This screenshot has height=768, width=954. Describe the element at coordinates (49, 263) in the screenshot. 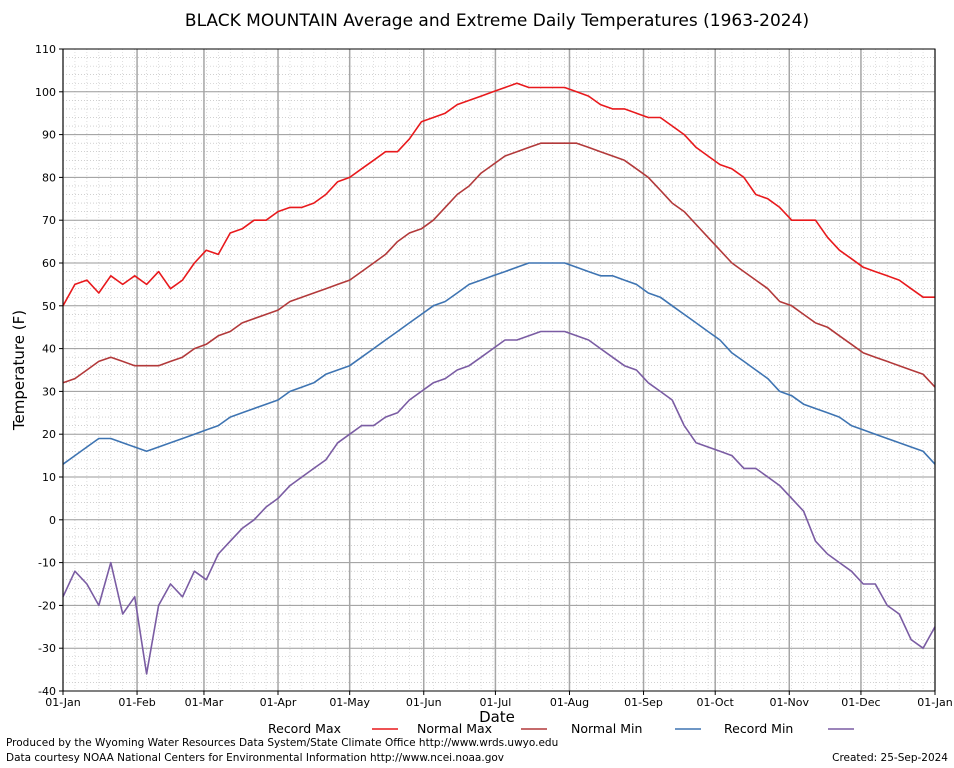

I see `y-tick-label: 60` at that location.